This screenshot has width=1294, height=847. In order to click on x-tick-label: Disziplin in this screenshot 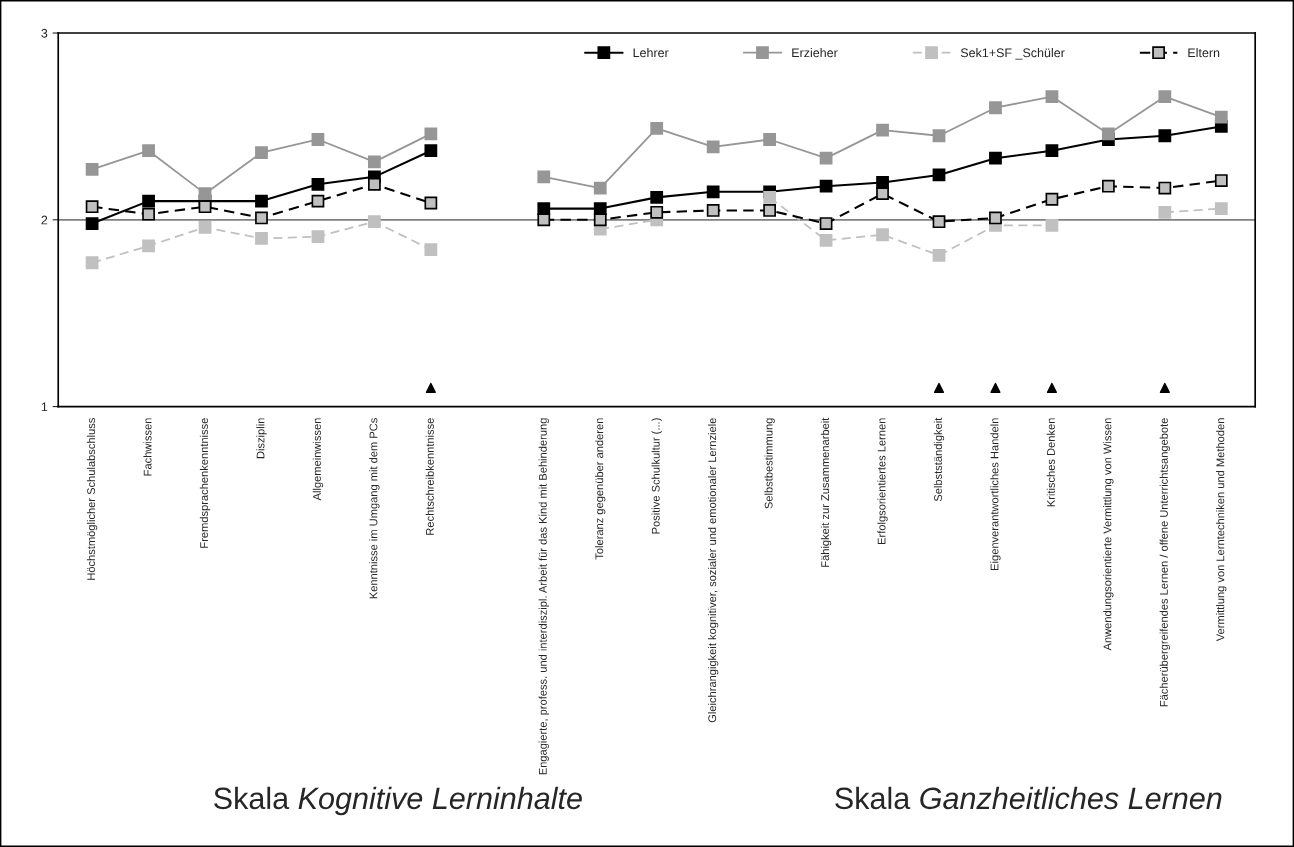, I will do `click(261, 438)`.